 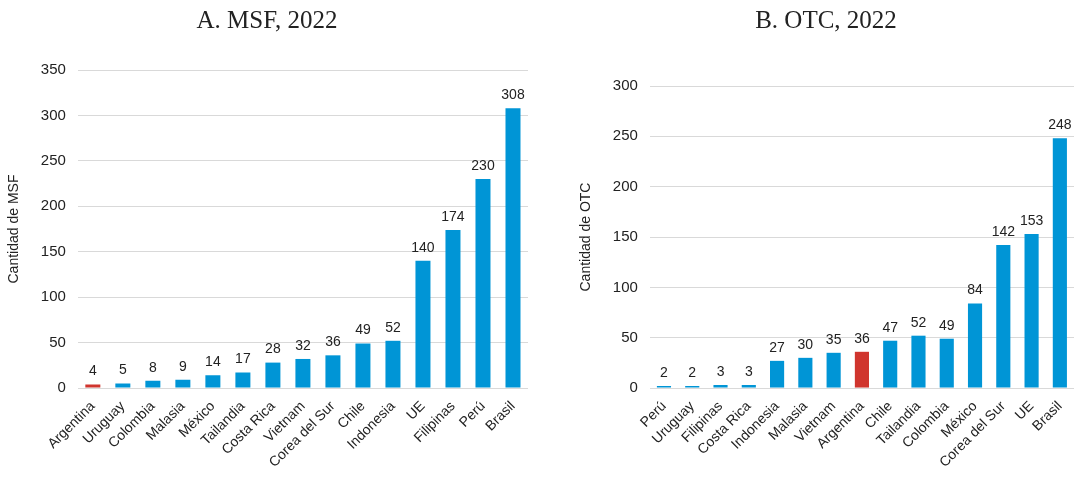 I want to click on data-label: 28, so click(x=273, y=348).